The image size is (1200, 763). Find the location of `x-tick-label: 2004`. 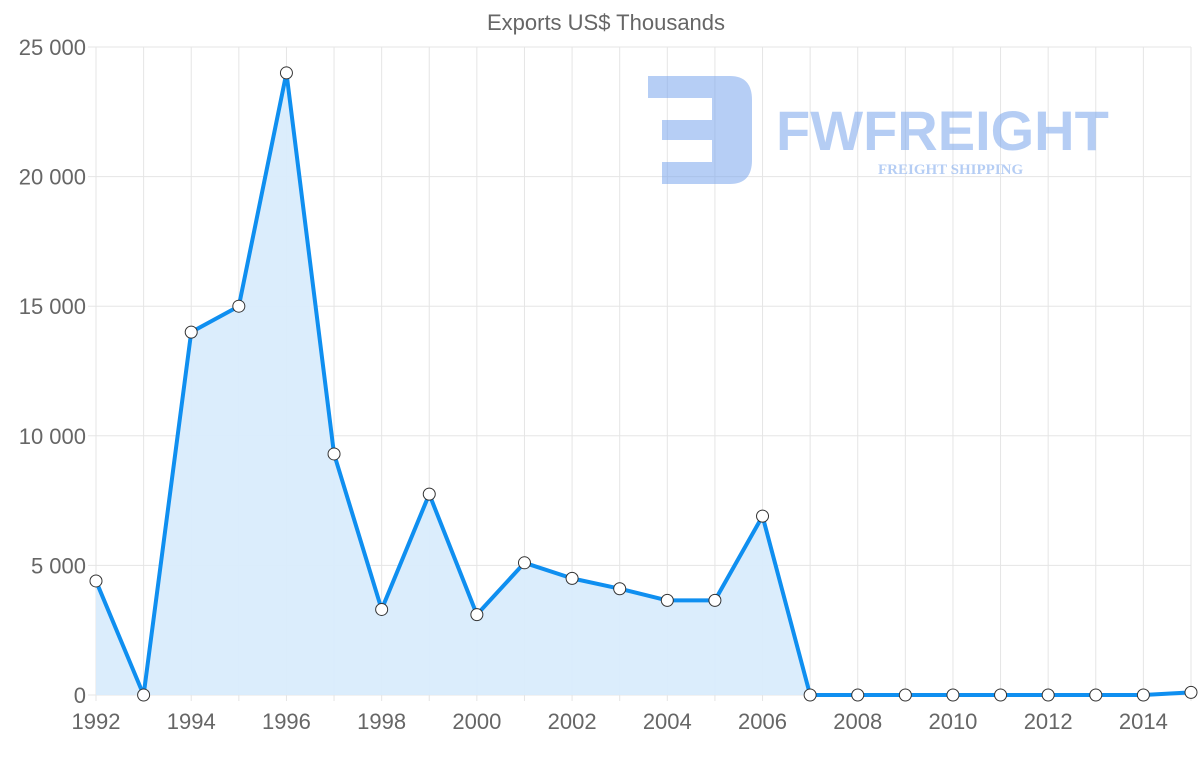

x-tick-label: 2004 is located at coordinates (667, 721).